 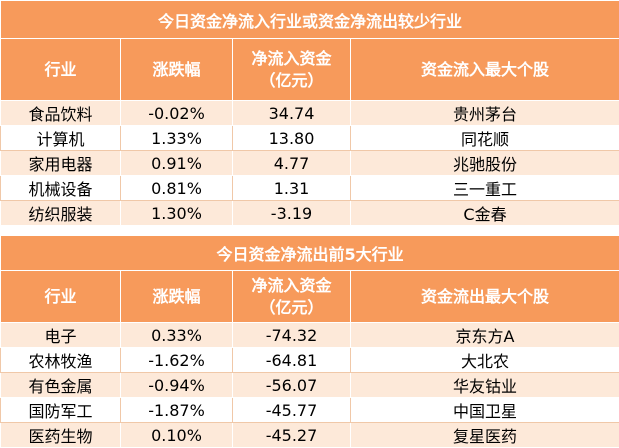 I want to click on cell: 医药生物, so click(x=60, y=435).